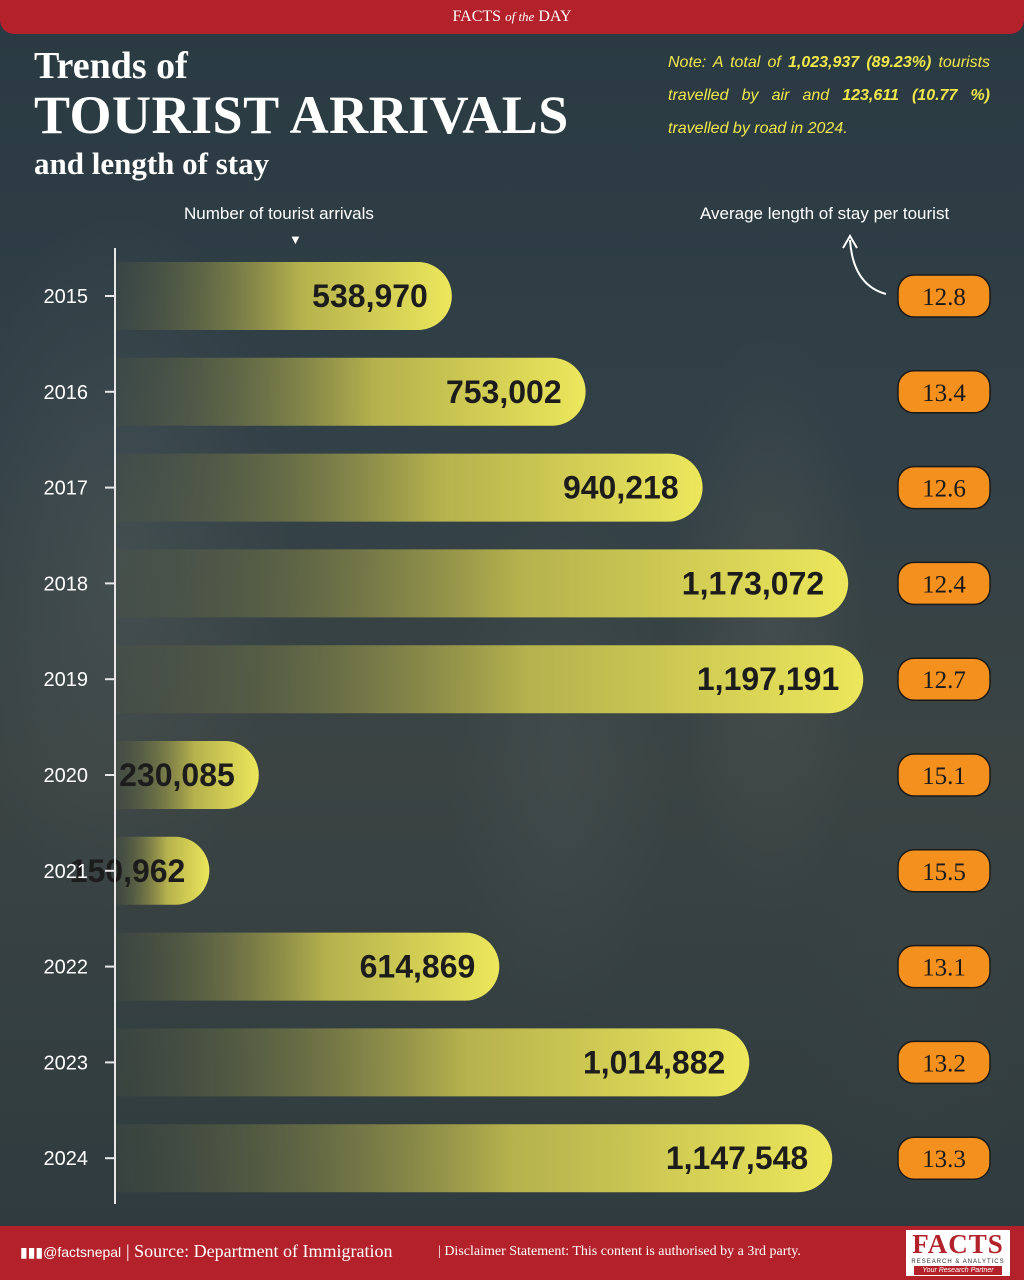 This screenshot has width=1024, height=1280. What do you see at coordinates (916, 95) in the screenshot?
I see `note-road-count: 123,611 (10.77 %)` at bounding box center [916, 95].